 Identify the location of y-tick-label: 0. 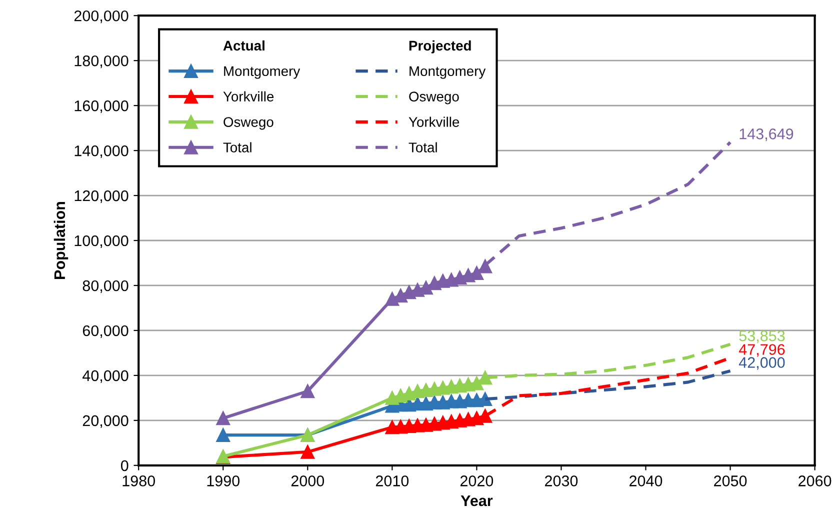
(124, 466).